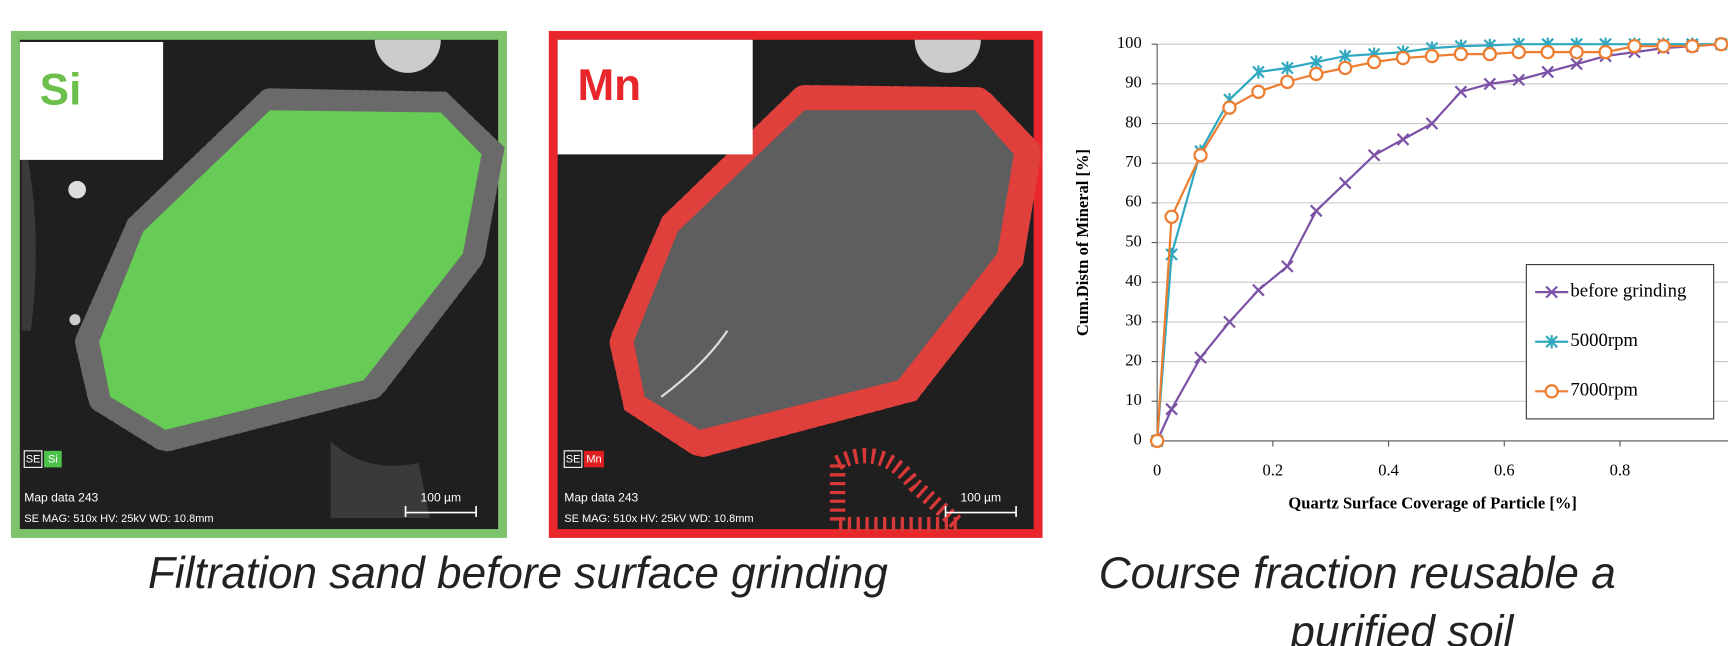 The image size is (1728, 646). What do you see at coordinates (694, 364) in the screenshot?
I see `sem-crack` at bounding box center [694, 364].